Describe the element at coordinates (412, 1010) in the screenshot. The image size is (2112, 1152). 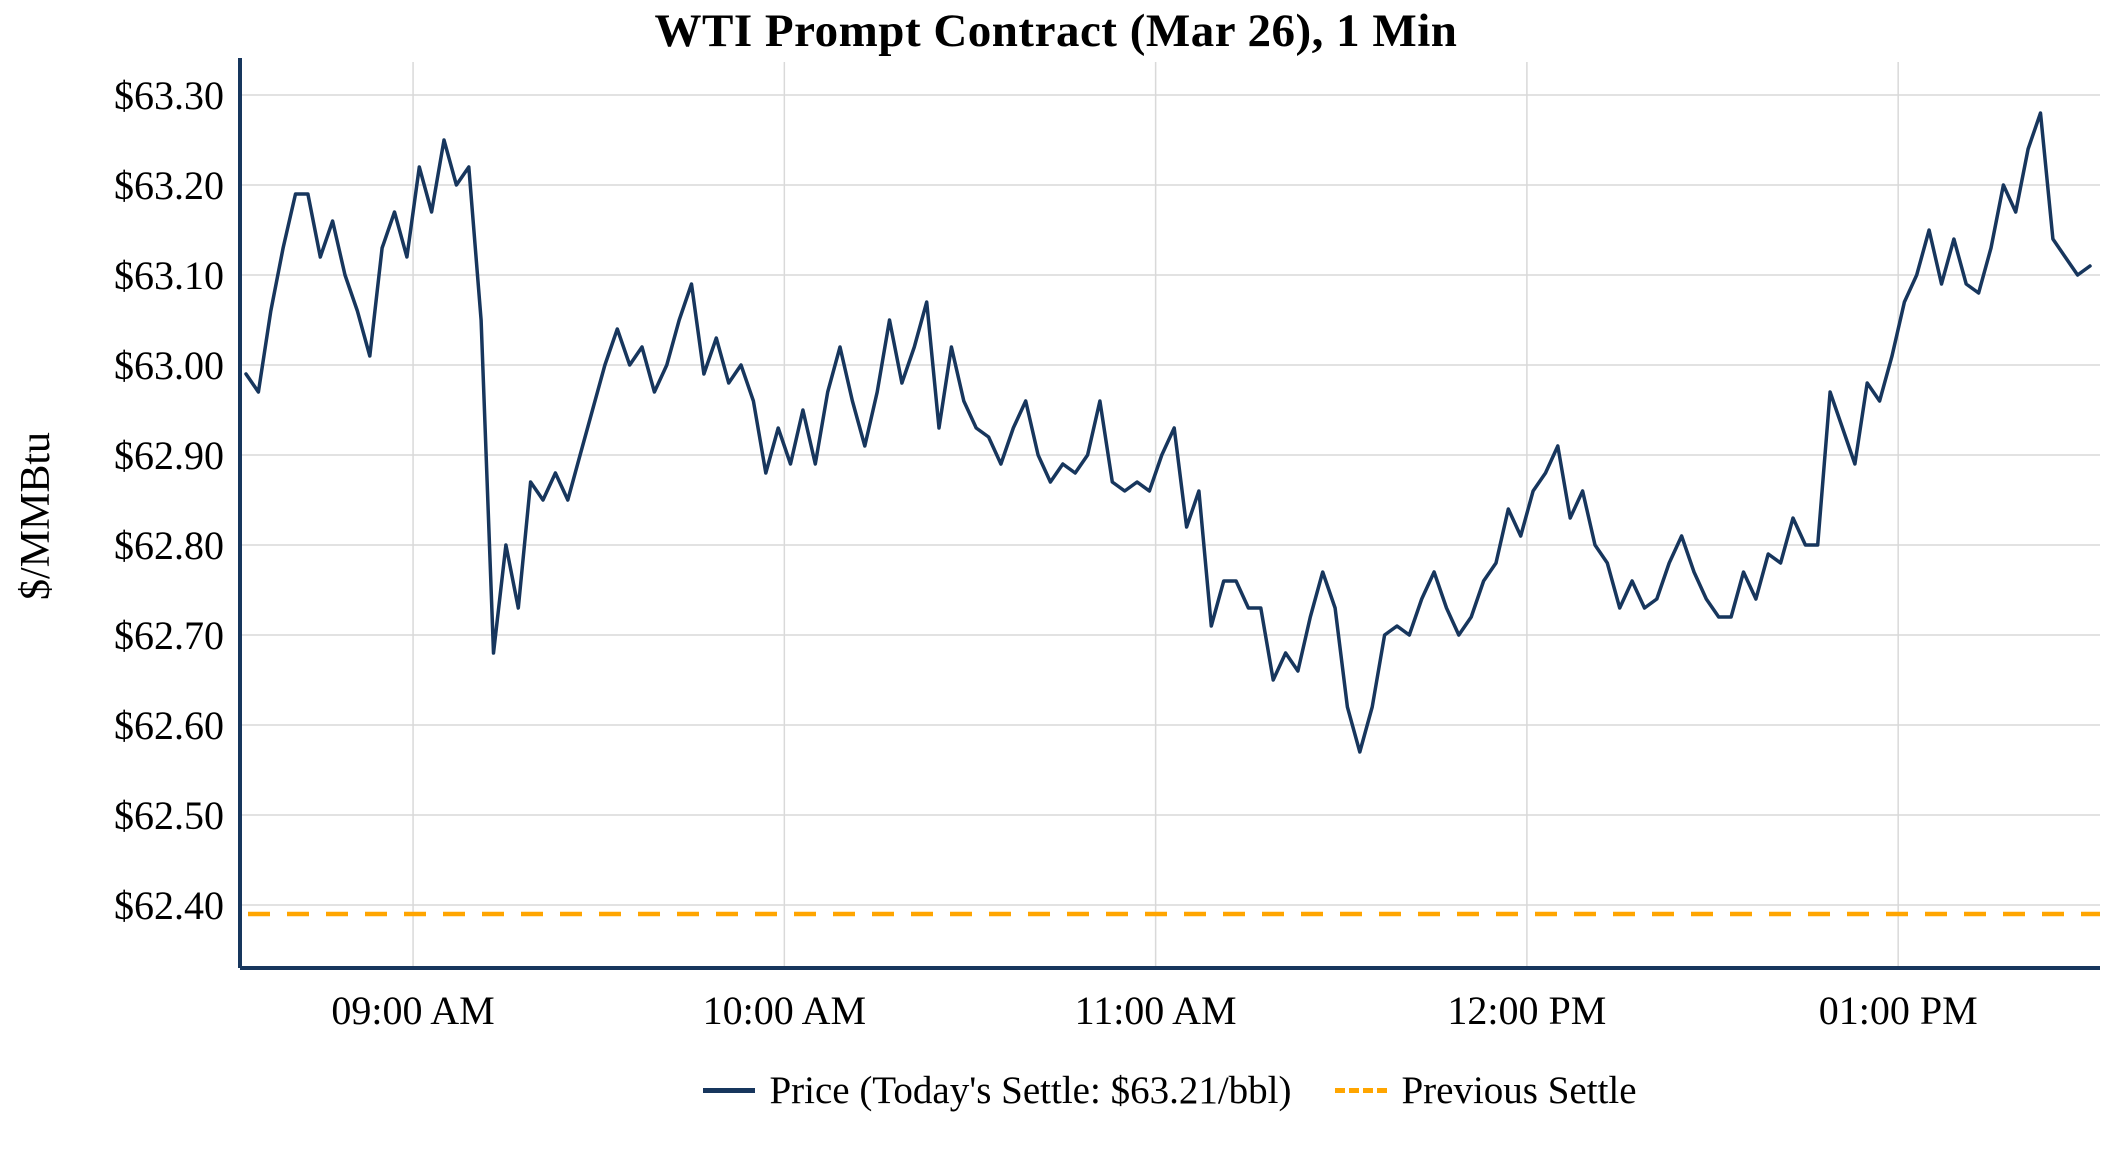
I see `x-tick-label: 09:00 AM` at that location.